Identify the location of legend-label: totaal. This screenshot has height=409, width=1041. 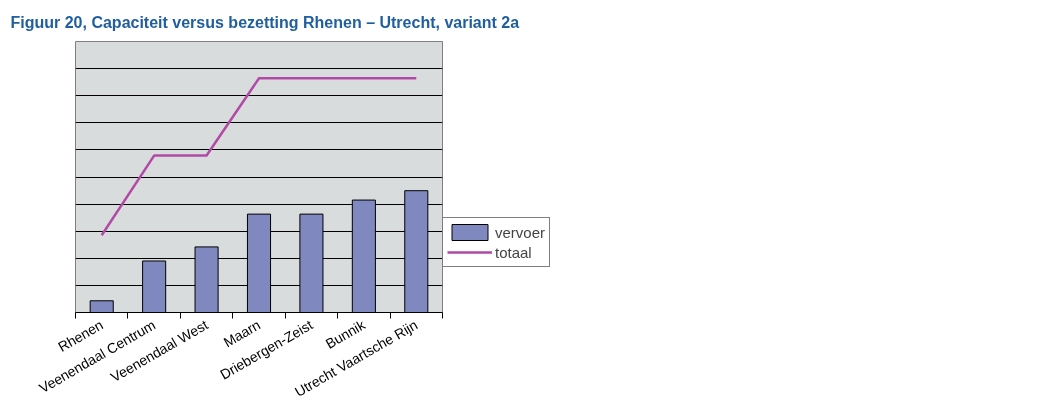
(513, 252).